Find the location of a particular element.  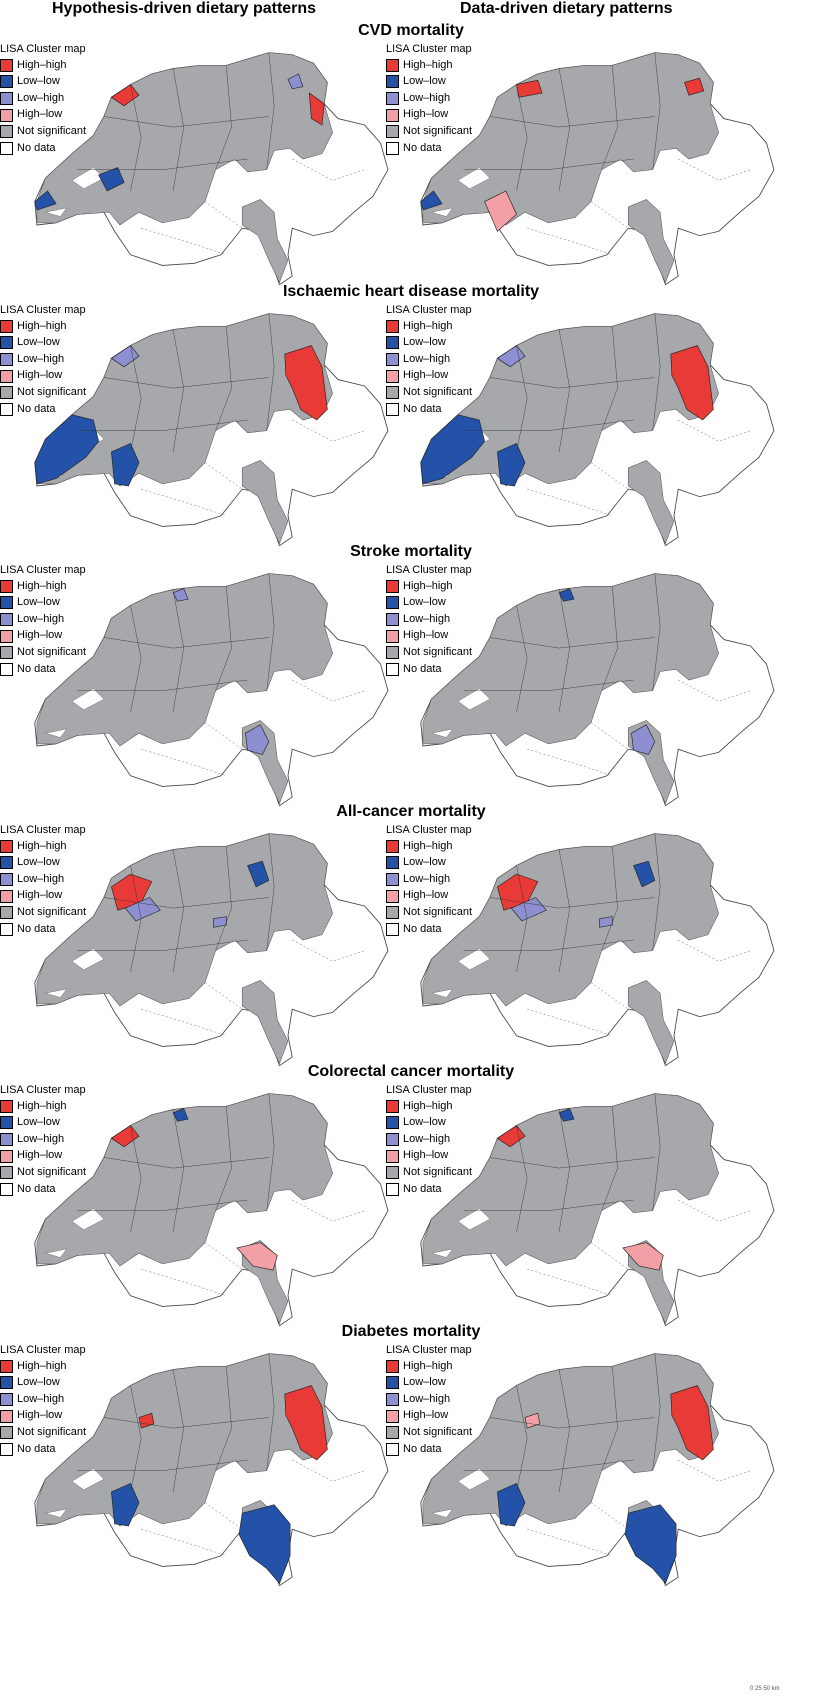

row-title: Ischaemic heart disease mortality is located at coordinates (411, 291).